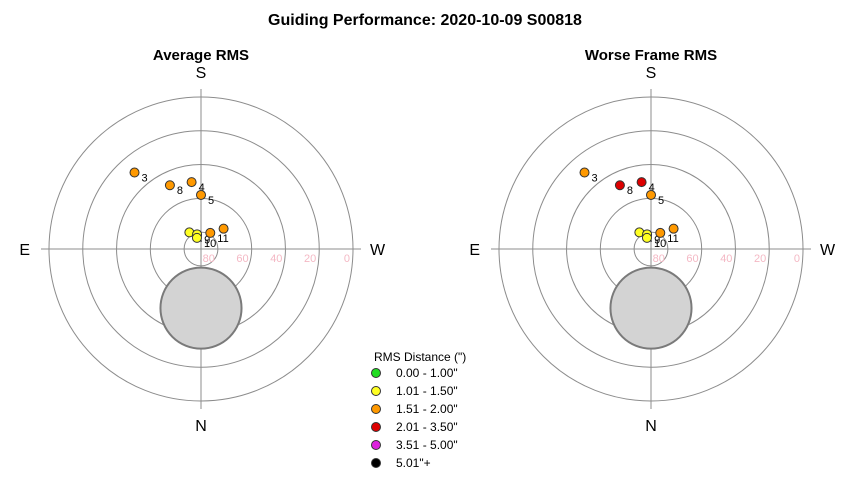 This screenshot has width=850, height=480. Describe the element at coordinates (661, 201) in the screenshot. I see `worst-point-label: 5` at that location.